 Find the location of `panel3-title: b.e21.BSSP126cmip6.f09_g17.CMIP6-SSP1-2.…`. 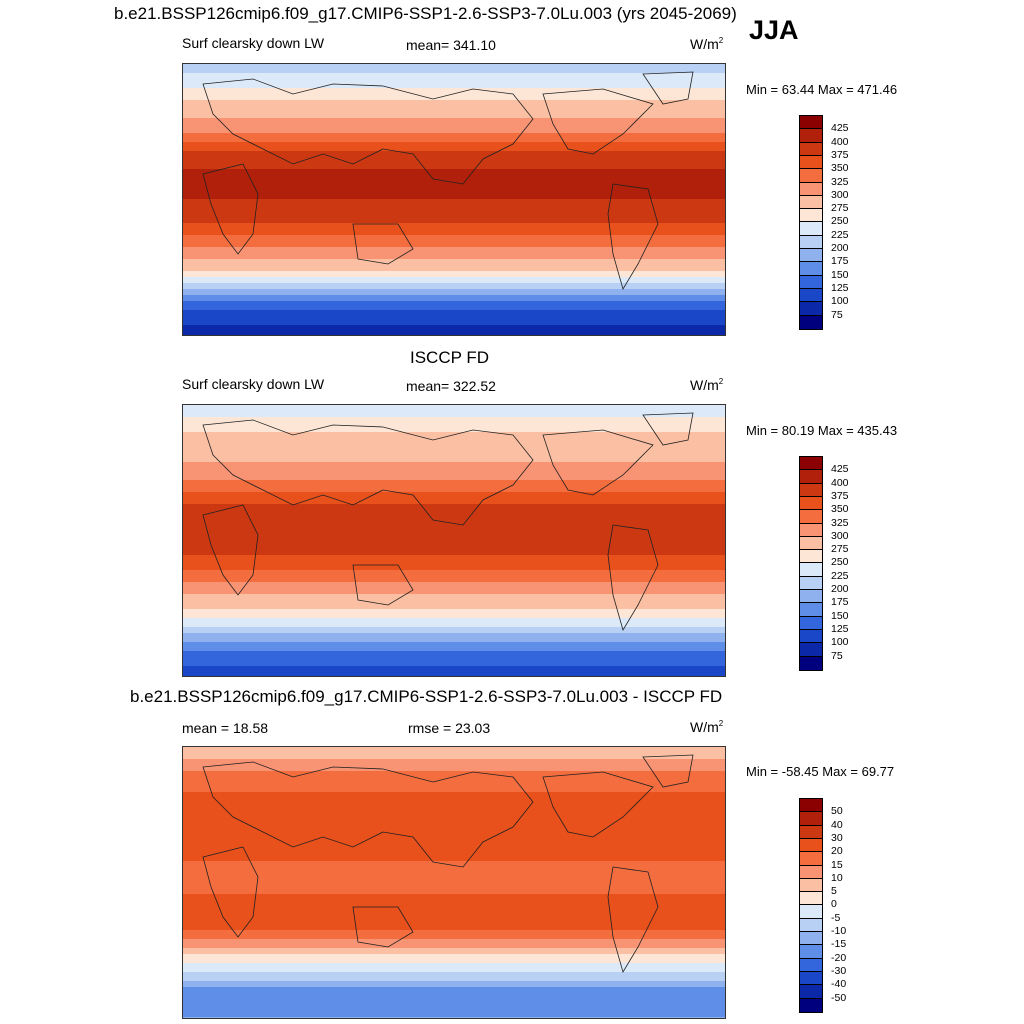

panel3-title: b.e21.BSSP126cmip6.f09_g17.CMIP6-SSP1-2.… is located at coordinates (426, 696).